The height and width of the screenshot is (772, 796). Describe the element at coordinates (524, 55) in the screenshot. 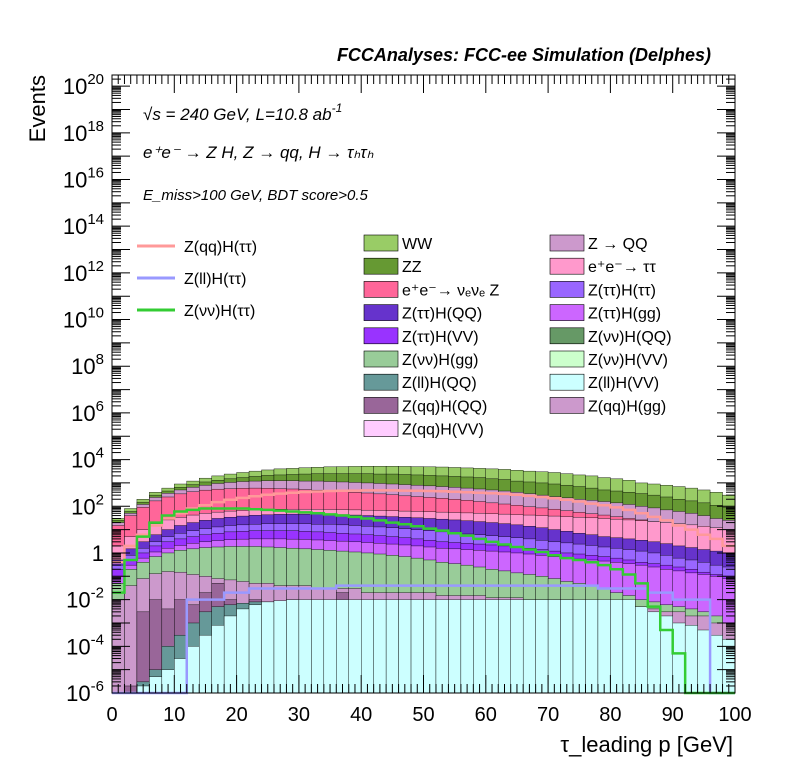

I see `chart-title: FCCAnalyses: FCC-ee Simulation (Delphes)` at that location.